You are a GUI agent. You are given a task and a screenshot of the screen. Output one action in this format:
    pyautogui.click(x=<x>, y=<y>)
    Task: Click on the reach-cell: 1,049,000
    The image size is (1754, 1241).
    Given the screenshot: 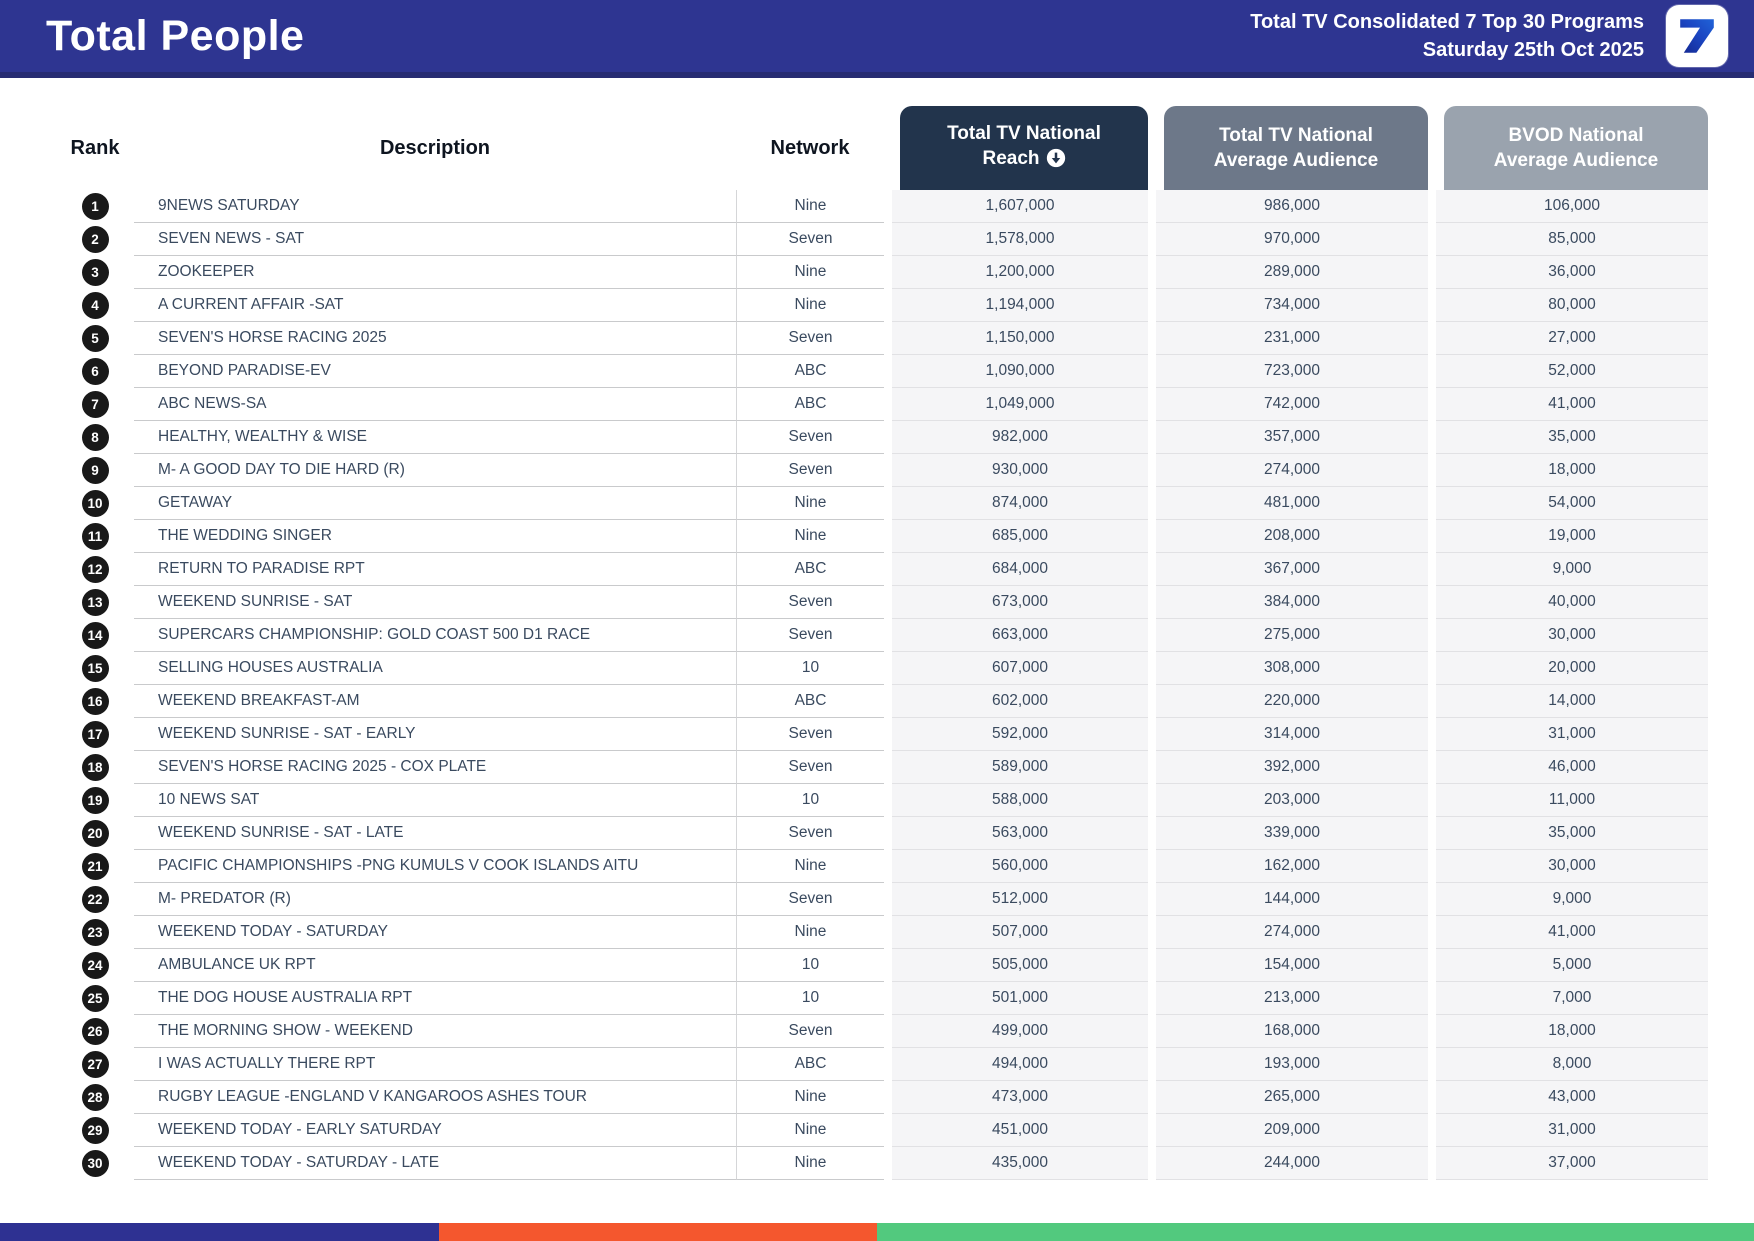 What is the action you would take?
    pyautogui.click(x=1016, y=404)
    